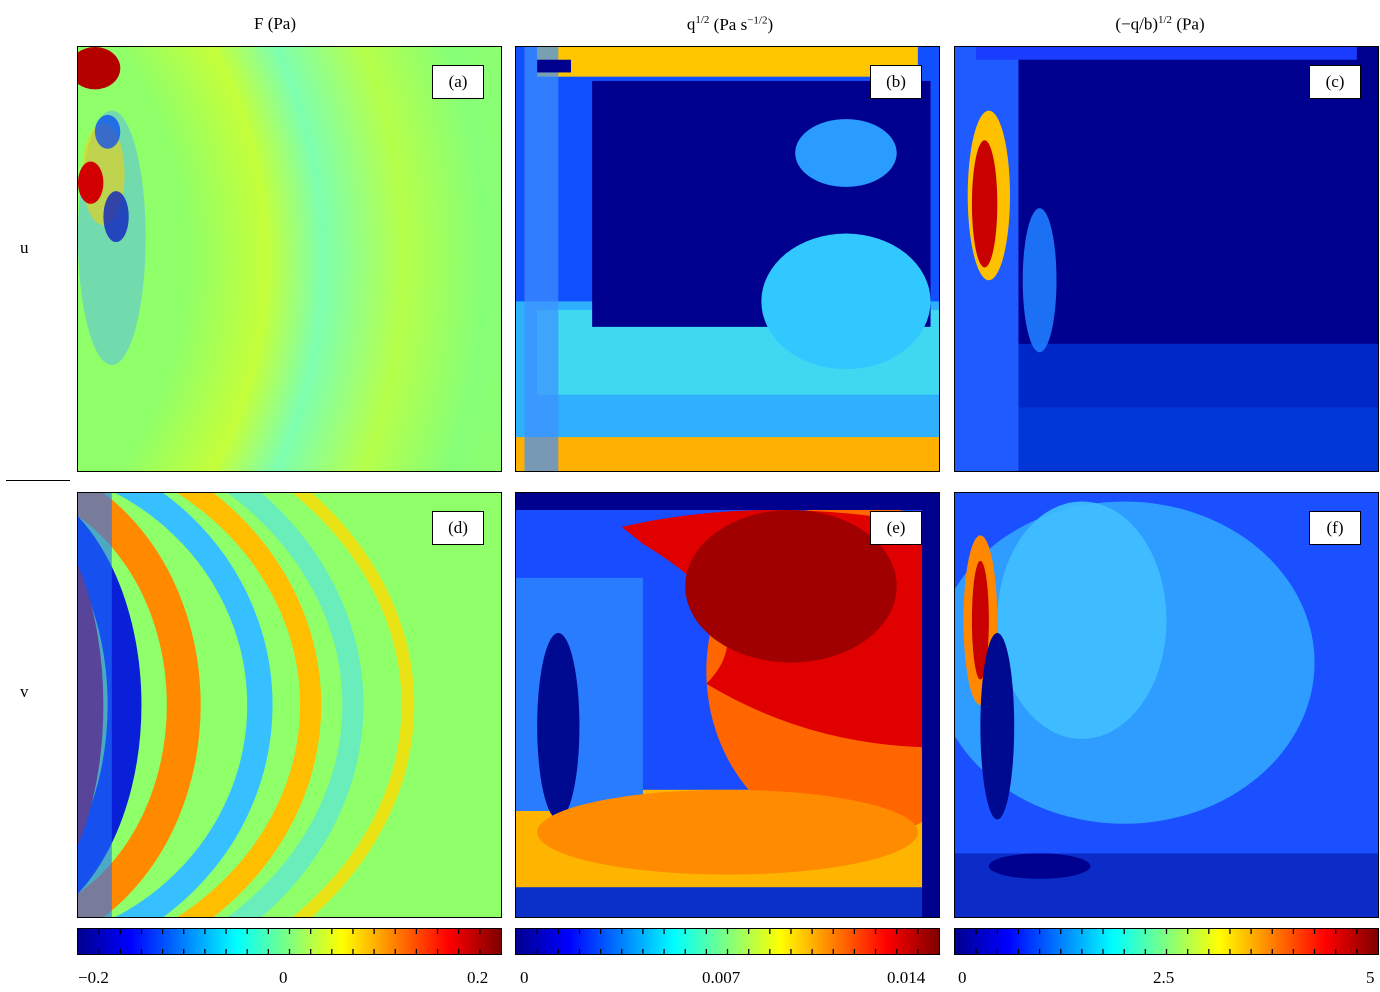 The image size is (1380, 992). Describe the element at coordinates (289, 941) in the screenshot. I see `colorbar-f` at that location.